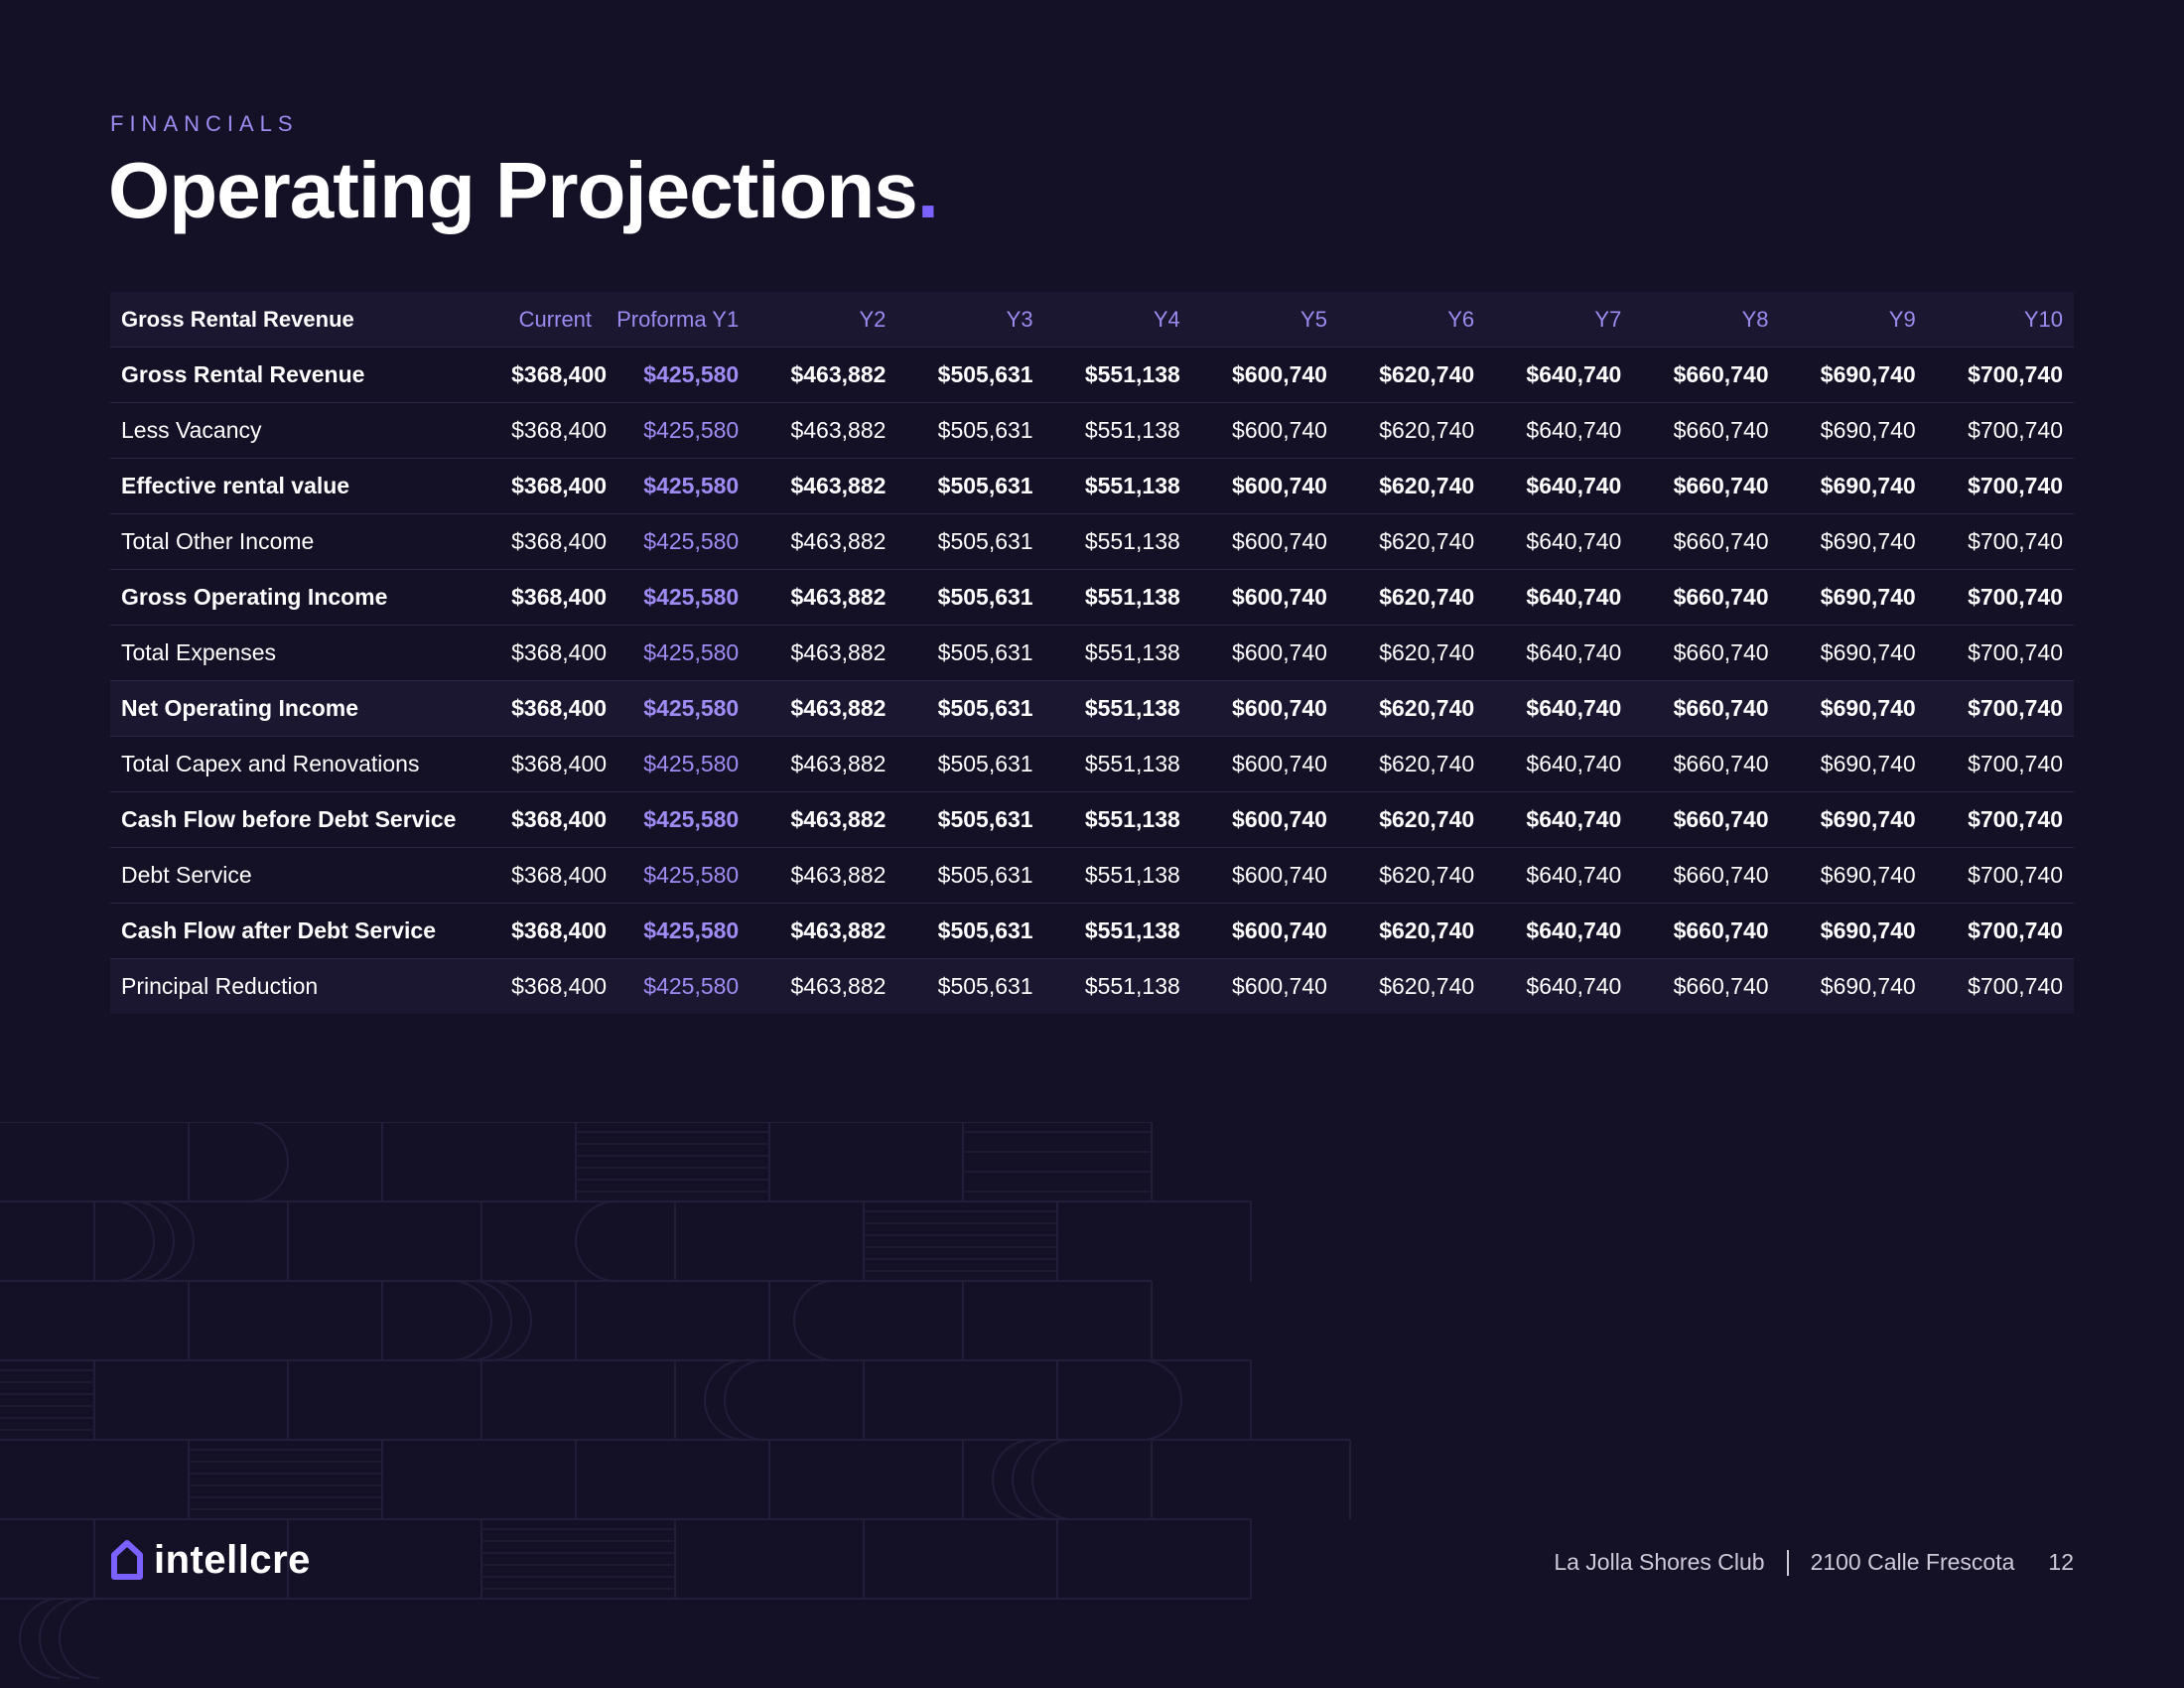 This screenshot has height=1688, width=2184. I want to click on header-column-9: Y8, so click(1755, 319).